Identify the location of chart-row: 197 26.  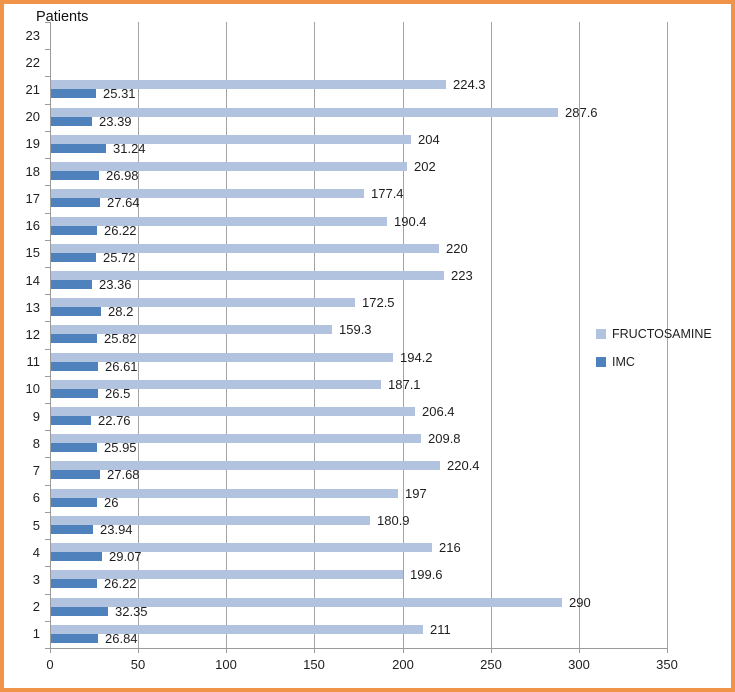
(359, 498).